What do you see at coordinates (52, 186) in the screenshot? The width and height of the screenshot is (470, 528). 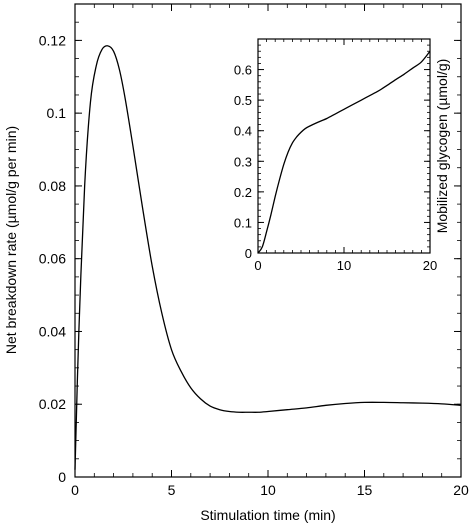 I see `main-y-tick-label: 0.08` at bounding box center [52, 186].